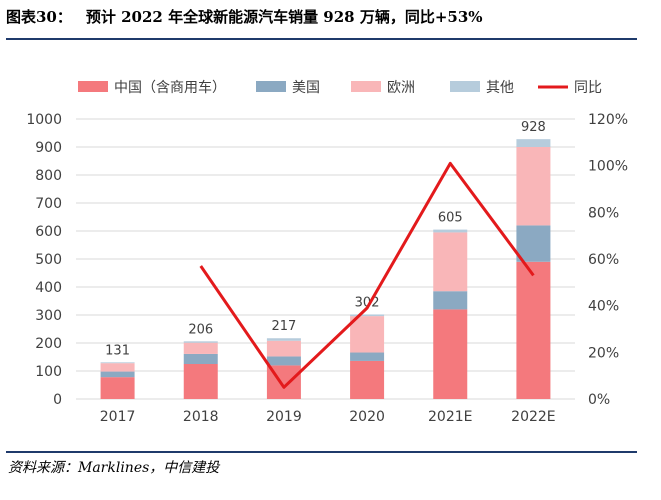 The image size is (661, 500). I want to click on figure-title: 图表30： 预计 2022 年全球新能源汽车销量 928 万辆，同比+53%, so click(244, 16).